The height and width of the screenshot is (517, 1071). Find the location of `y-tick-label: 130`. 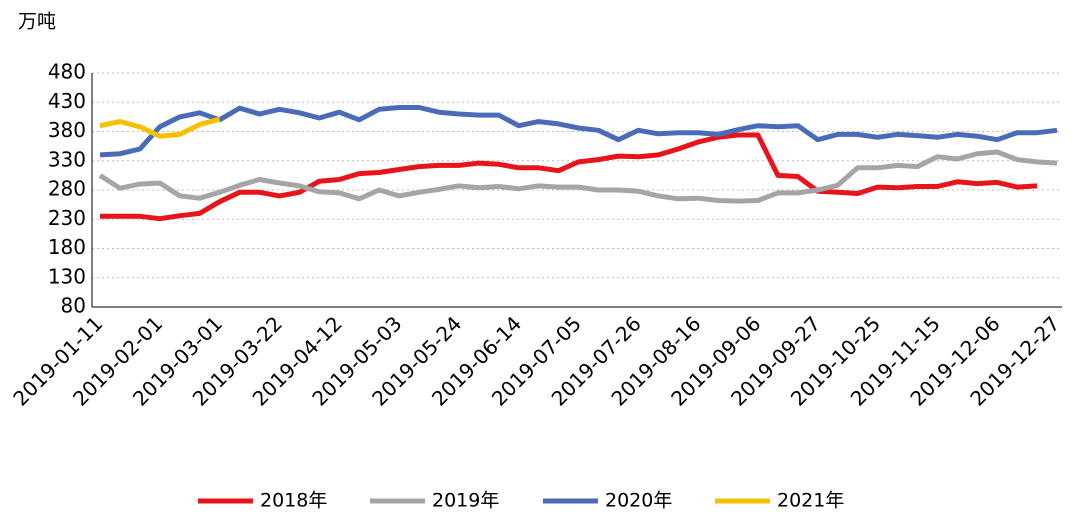

y-tick-label: 130 is located at coordinates (67, 276).